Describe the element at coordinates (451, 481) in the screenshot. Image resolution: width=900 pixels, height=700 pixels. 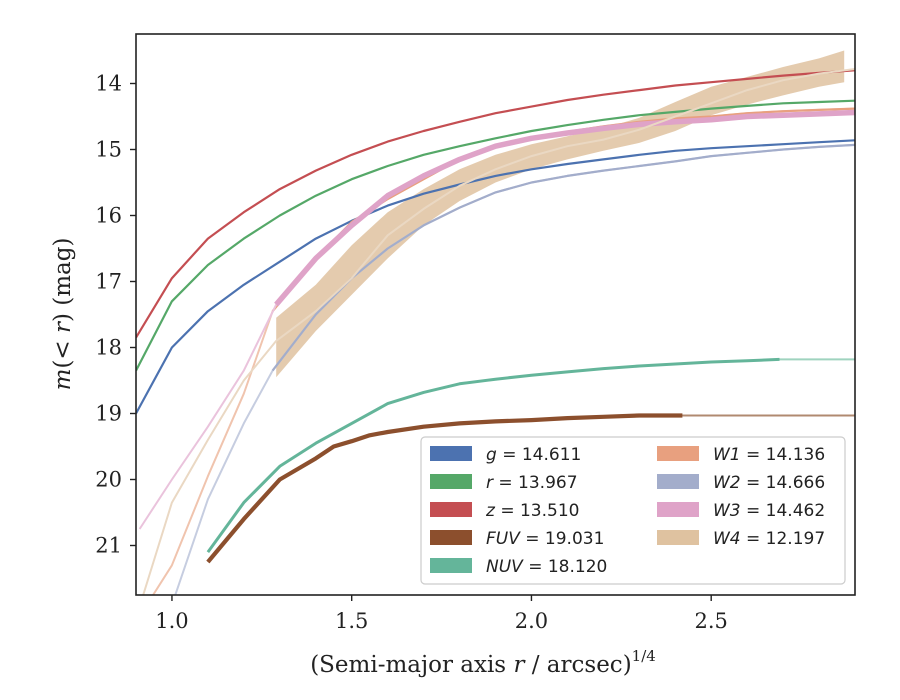
I see `legend-swatch-r` at that location.